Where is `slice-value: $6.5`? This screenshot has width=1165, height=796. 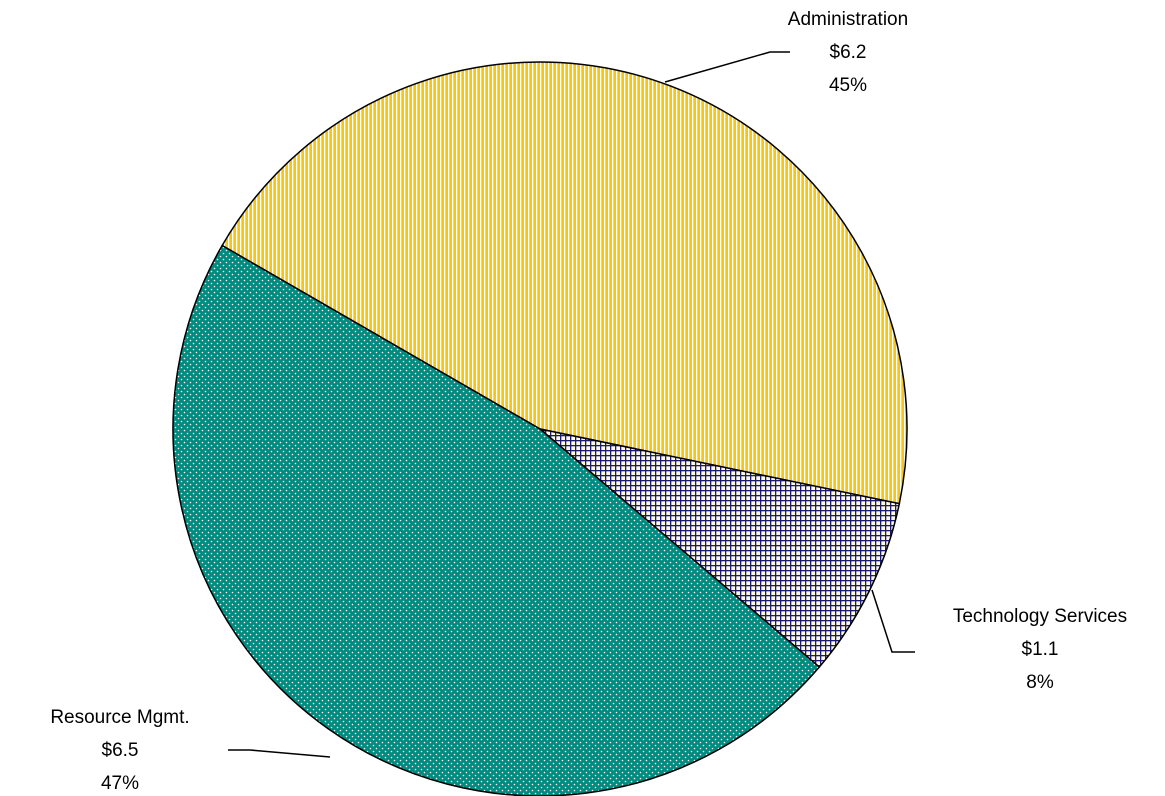 slice-value: $6.5 is located at coordinates (120, 750).